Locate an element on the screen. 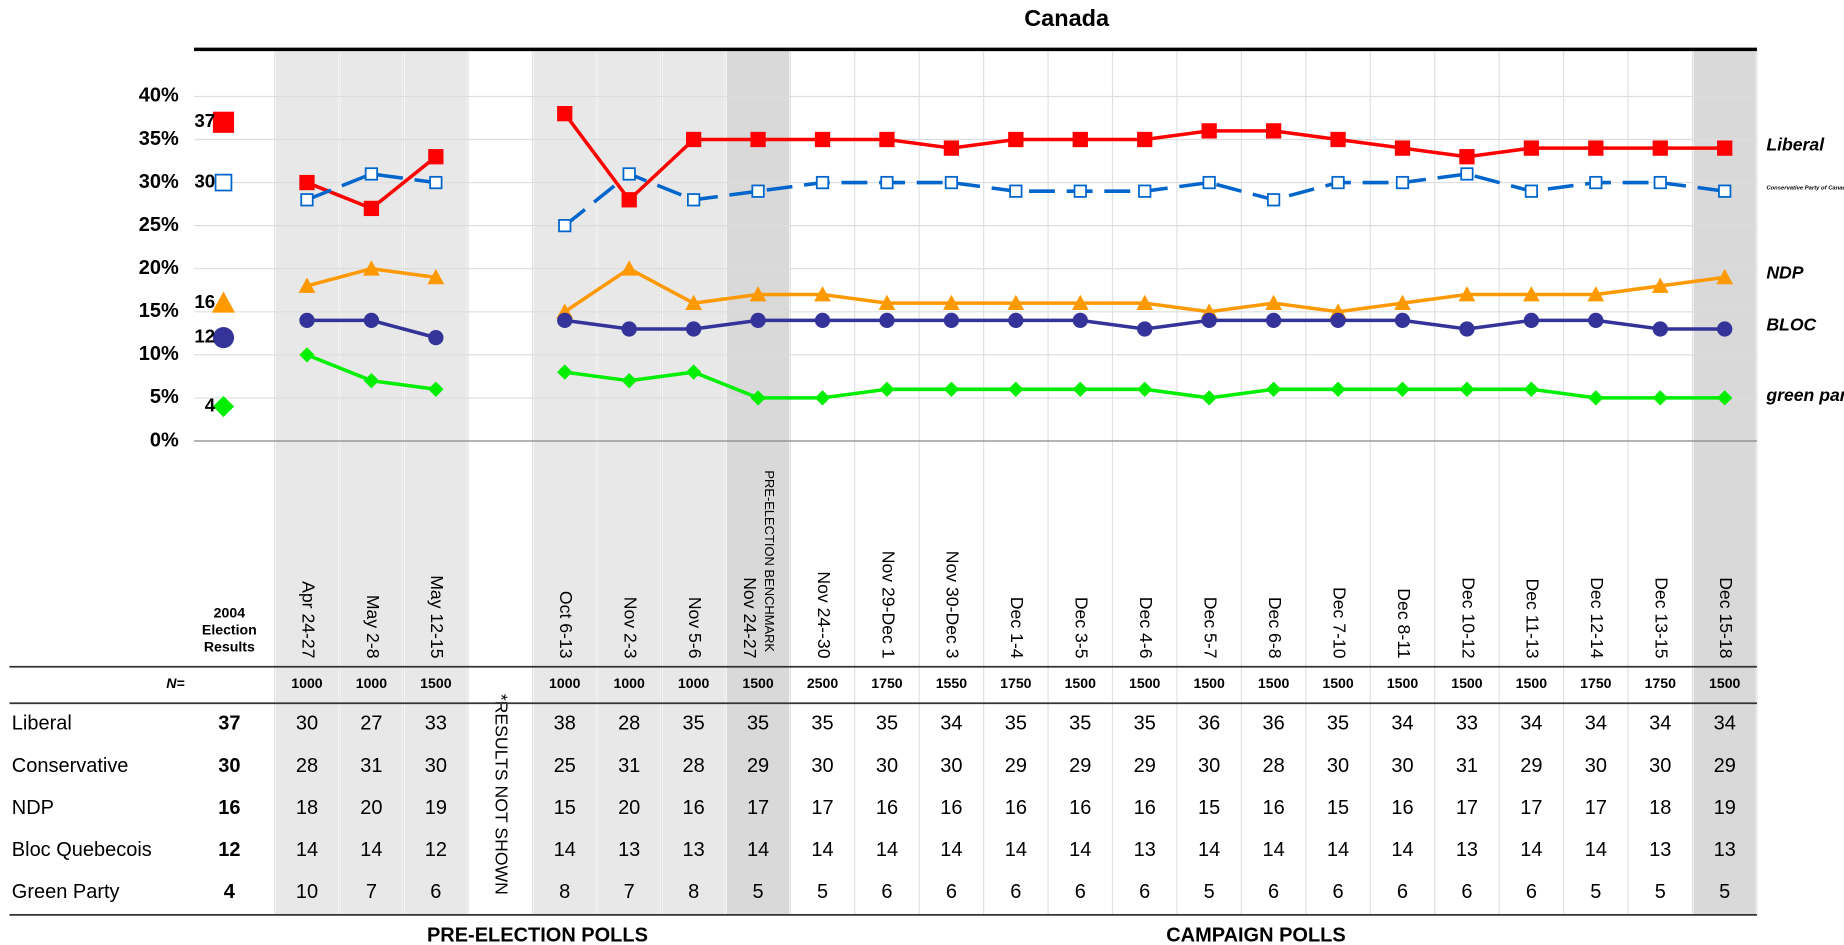 The height and width of the screenshot is (945, 1844). x-tick-label: Dec 12-14 is located at coordinates (1597, 618).